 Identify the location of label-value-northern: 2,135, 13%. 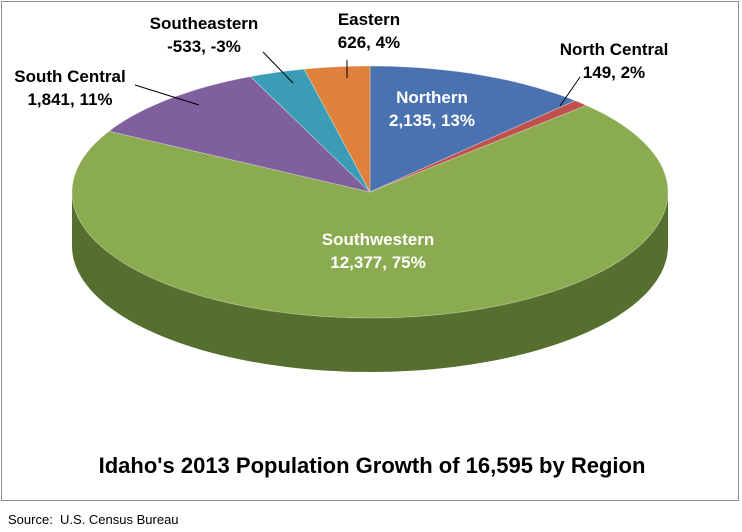
(432, 120).